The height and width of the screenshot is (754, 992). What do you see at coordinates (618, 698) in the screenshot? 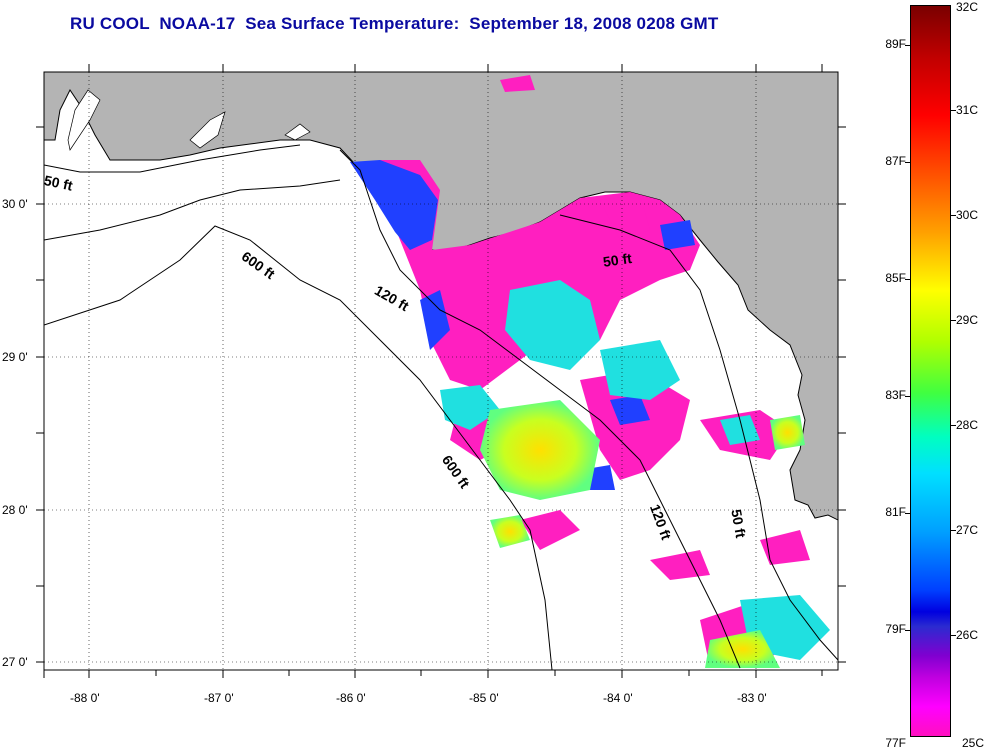
I see `lon-label-84: -84 0'` at bounding box center [618, 698].